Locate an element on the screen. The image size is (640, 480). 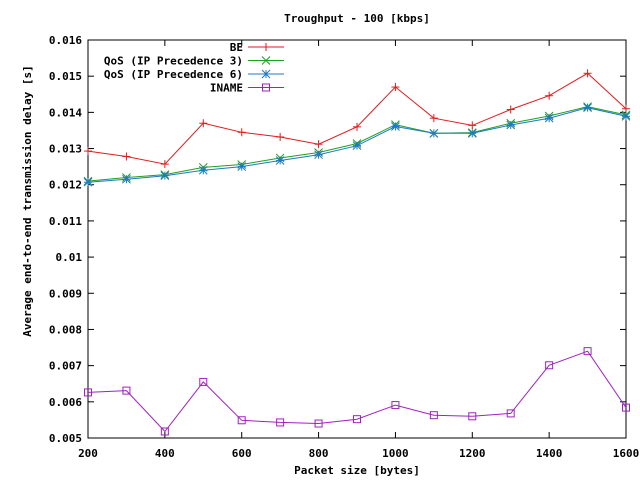
x-tick-label: 800 is located at coordinates (319, 453).